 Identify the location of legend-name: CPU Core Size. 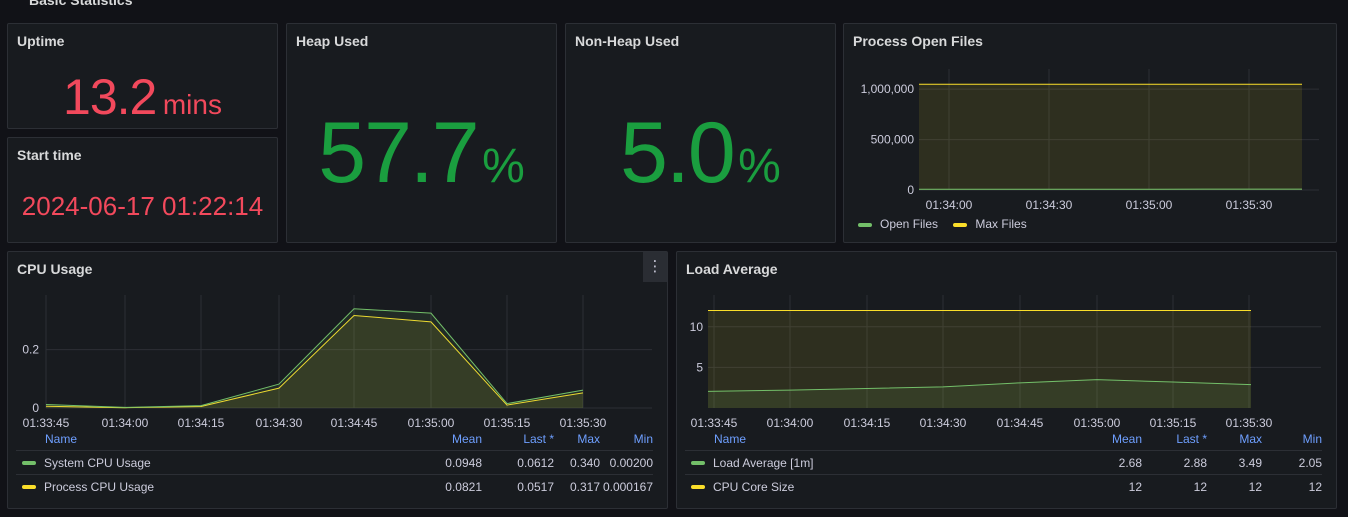
(883, 486).